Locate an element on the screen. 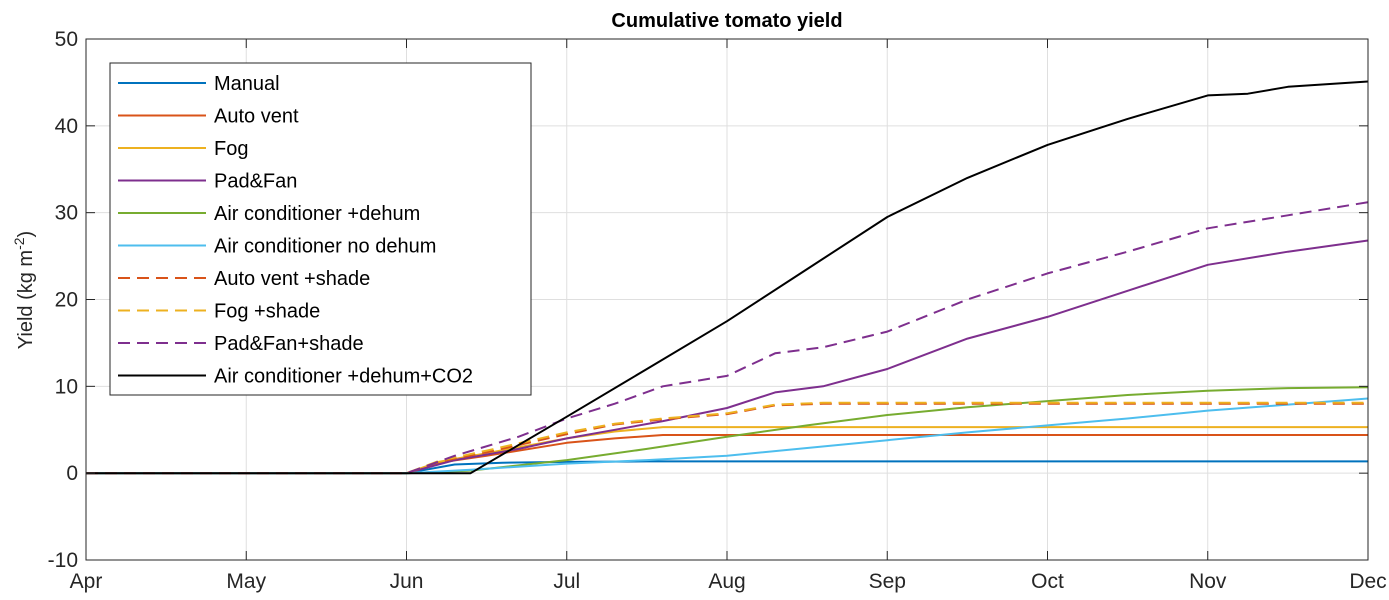 The image size is (1389, 600). y-axis-label-main: Yield (kg m is located at coordinates (26, 299).